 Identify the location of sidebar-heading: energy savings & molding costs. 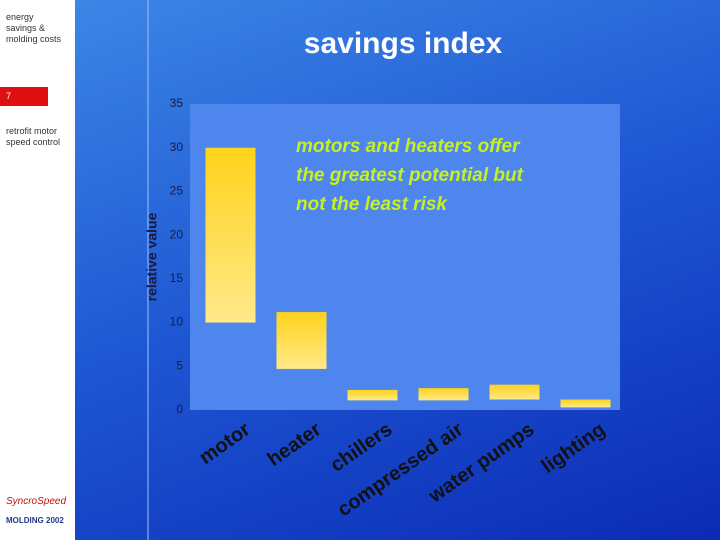
(34, 28).